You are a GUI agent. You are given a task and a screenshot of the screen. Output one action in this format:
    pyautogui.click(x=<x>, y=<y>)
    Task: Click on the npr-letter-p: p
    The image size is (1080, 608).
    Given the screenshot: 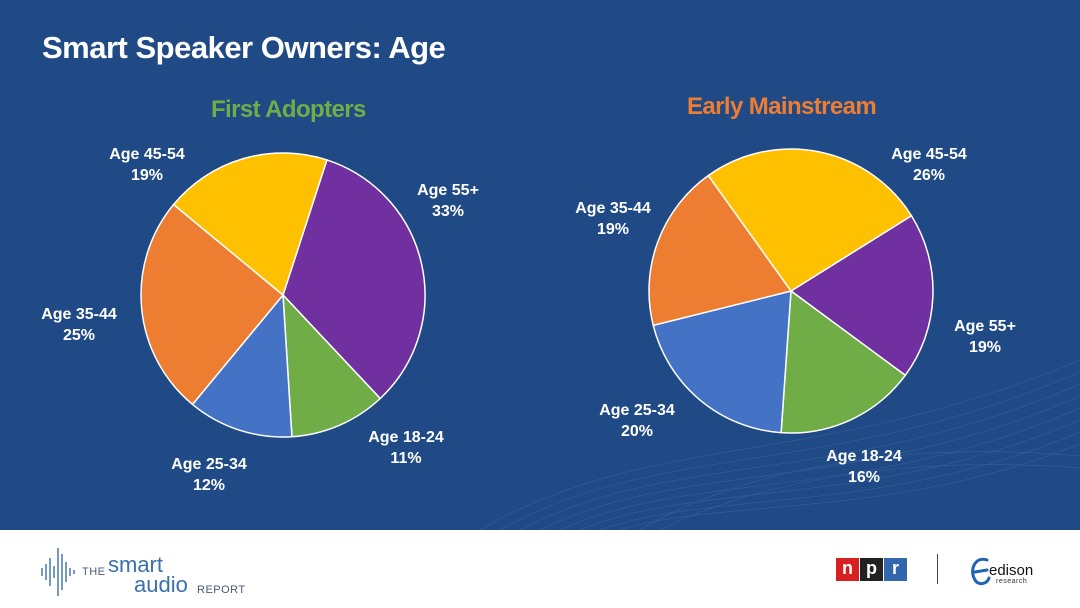 What is the action you would take?
    pyautogui.click(x=871, y=569)
    